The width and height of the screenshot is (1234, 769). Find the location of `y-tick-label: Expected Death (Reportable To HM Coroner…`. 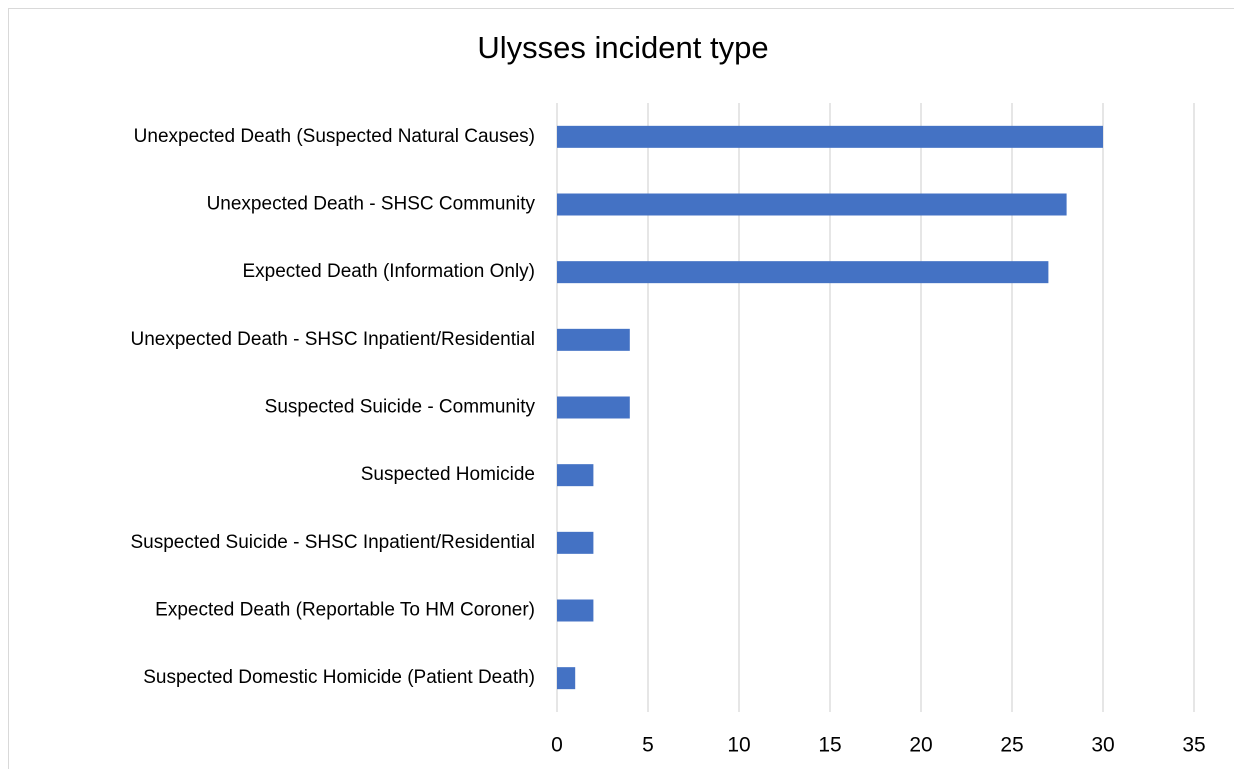

y-tick-label: Expected Death (Reportable To HM Coroner… is located at coordinates (345, 610).